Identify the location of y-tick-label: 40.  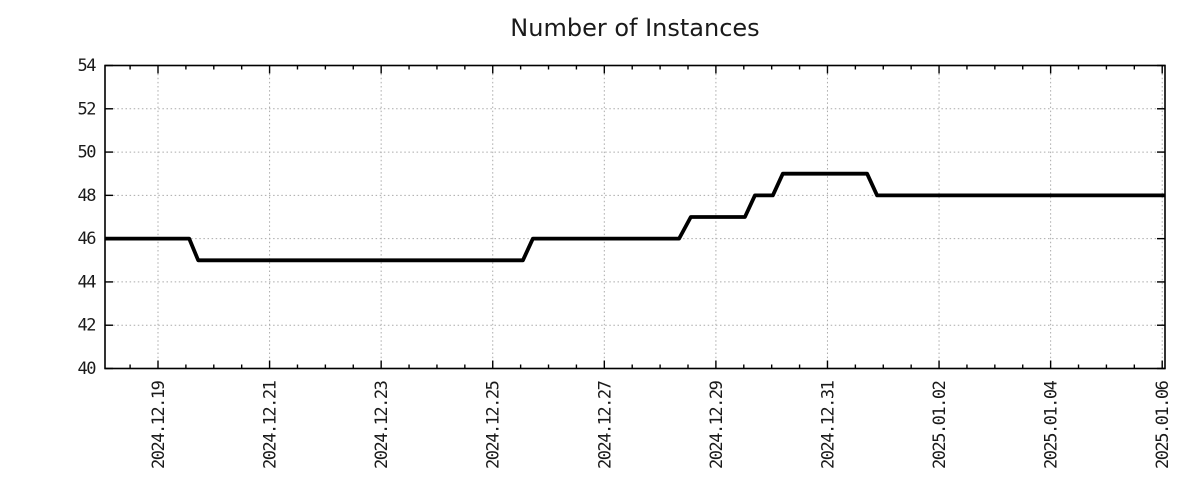
(87, 369).